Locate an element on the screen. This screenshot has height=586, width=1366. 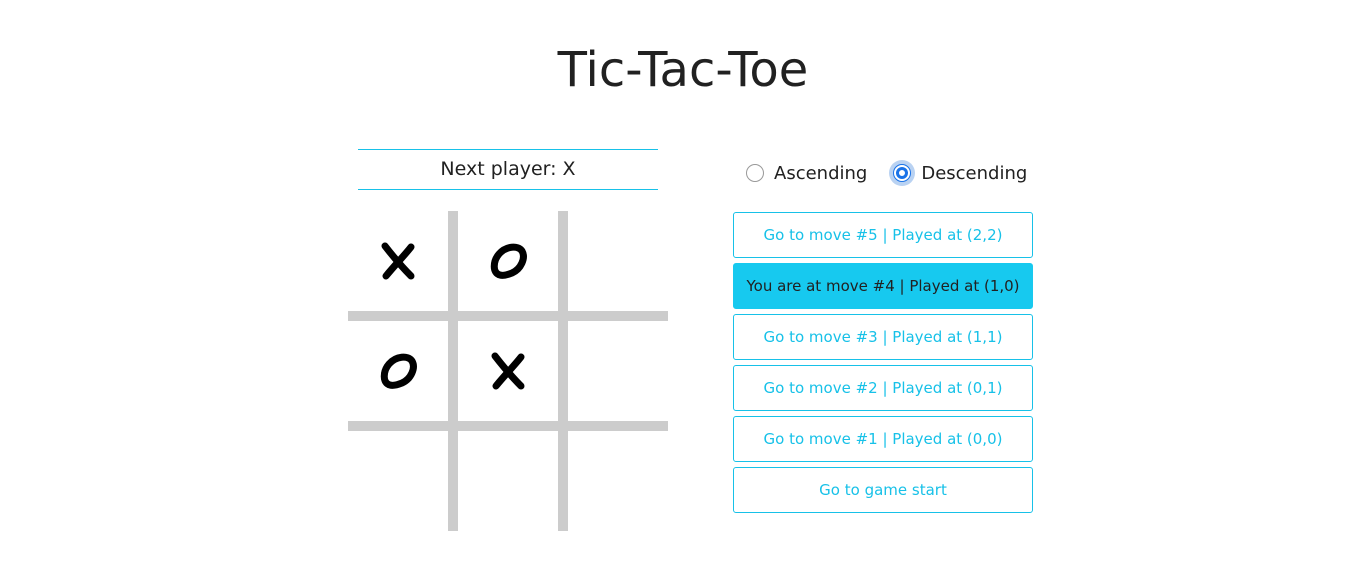
sort-ascending-label: Ascending is located at coordinates (821, 173).